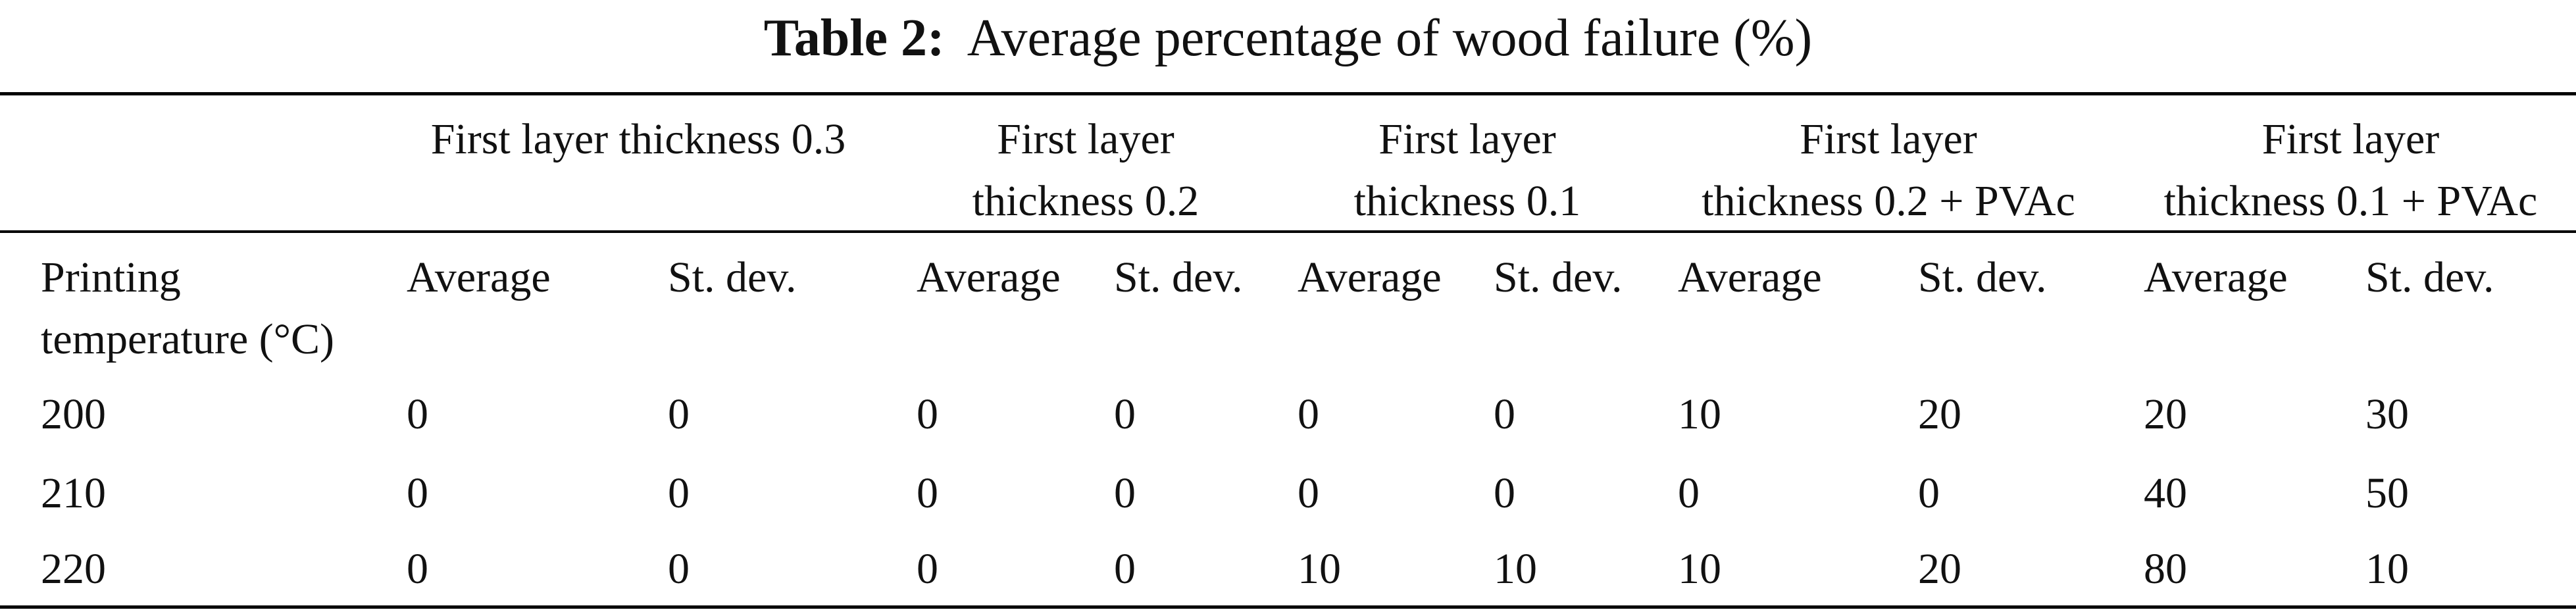 The image size is (2576, 612). What do you see at coordinates (111, 277) in the screenshot?
I see `row-header-line1: Printing` at bounding box center [111, 277].